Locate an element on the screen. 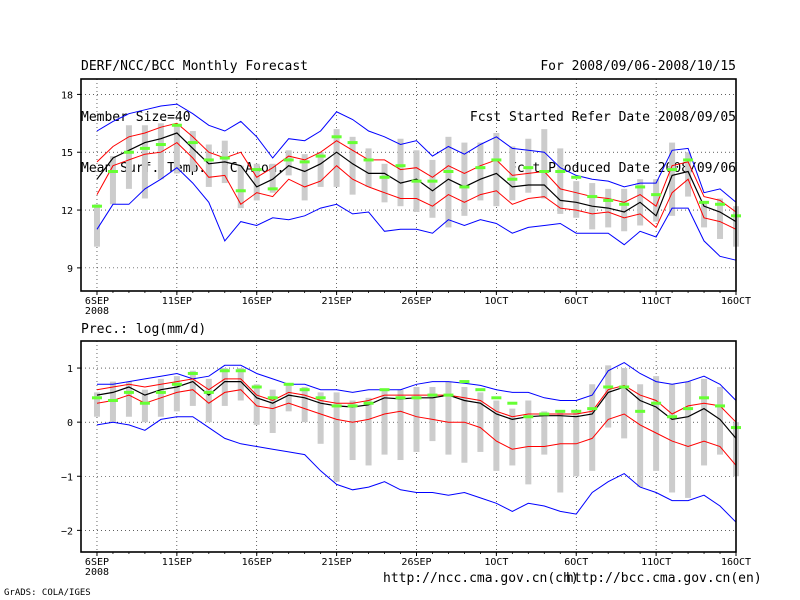 This screenshot has width=800, height=600. x-tick-label: 16OCT is located at coordinates (736, 301).